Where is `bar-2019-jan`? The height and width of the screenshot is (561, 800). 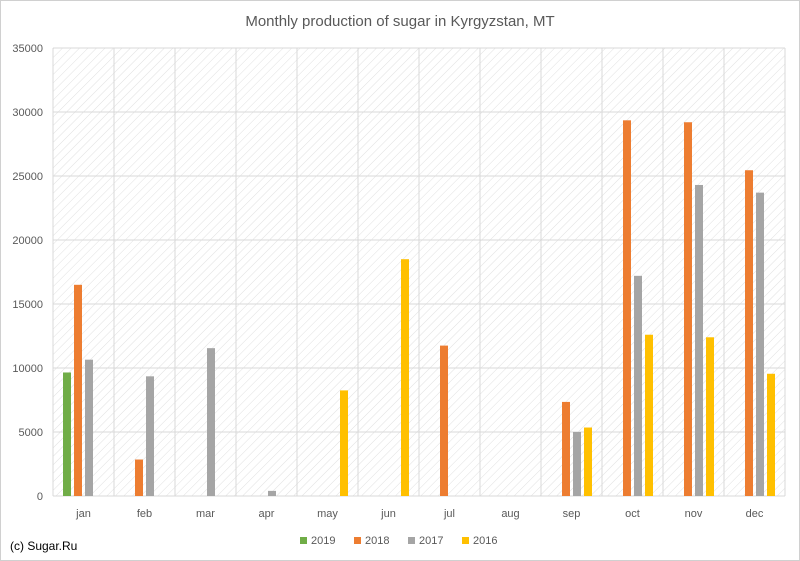 bar-2019-jan is located at coordinates (67, 434).